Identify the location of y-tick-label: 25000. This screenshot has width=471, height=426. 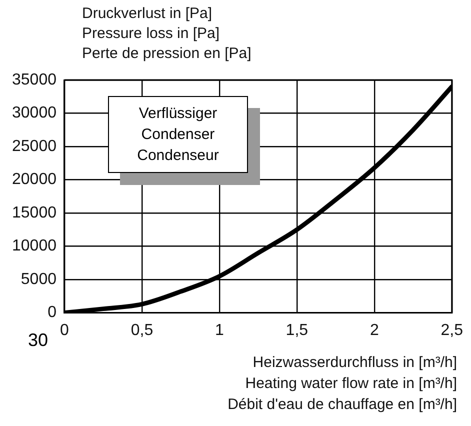
(34, 146).